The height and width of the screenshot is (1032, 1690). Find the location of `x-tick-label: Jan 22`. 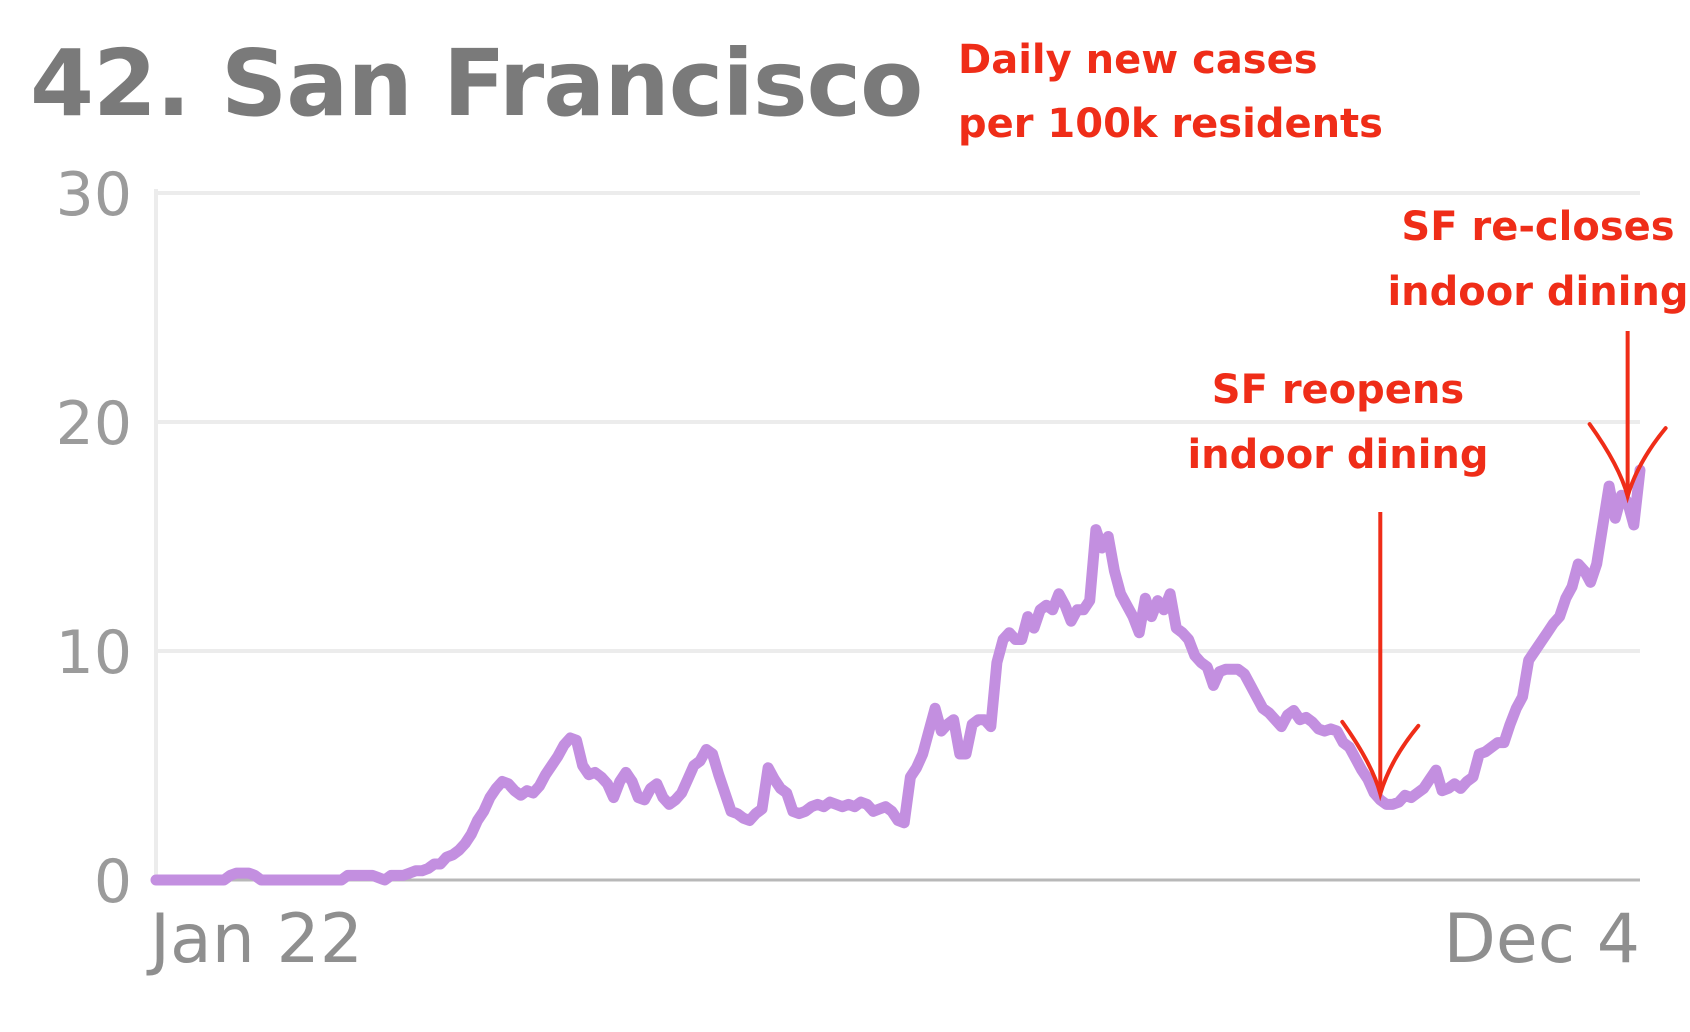

x-tick-label: Jan 22 is located at coordinates (254, 939).